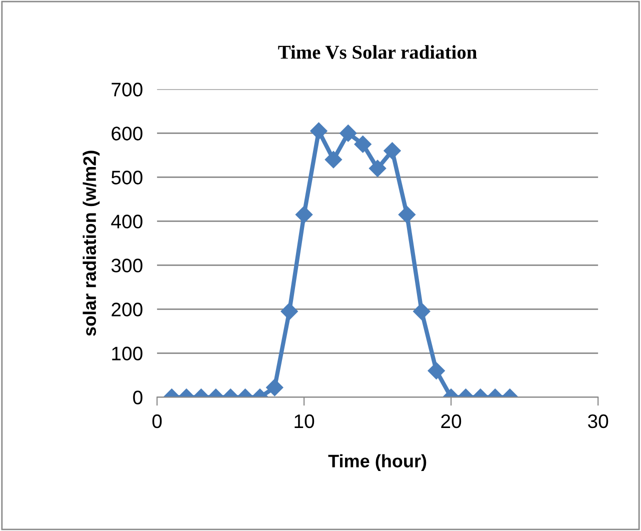 Image resolution: width=641 pixels, height=531 pixels. I want to click on x-tick-label: 20, so click(451, 421).